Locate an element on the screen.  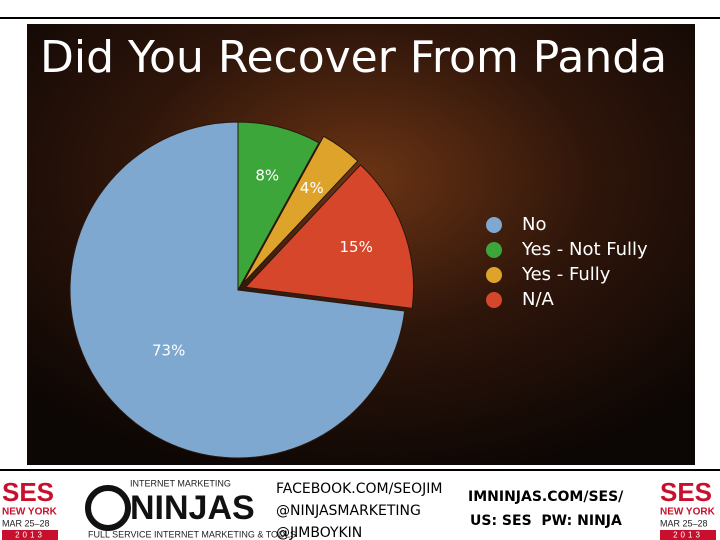
logo-top: INTERNET MARKETING is located at coordinates (180, 483).